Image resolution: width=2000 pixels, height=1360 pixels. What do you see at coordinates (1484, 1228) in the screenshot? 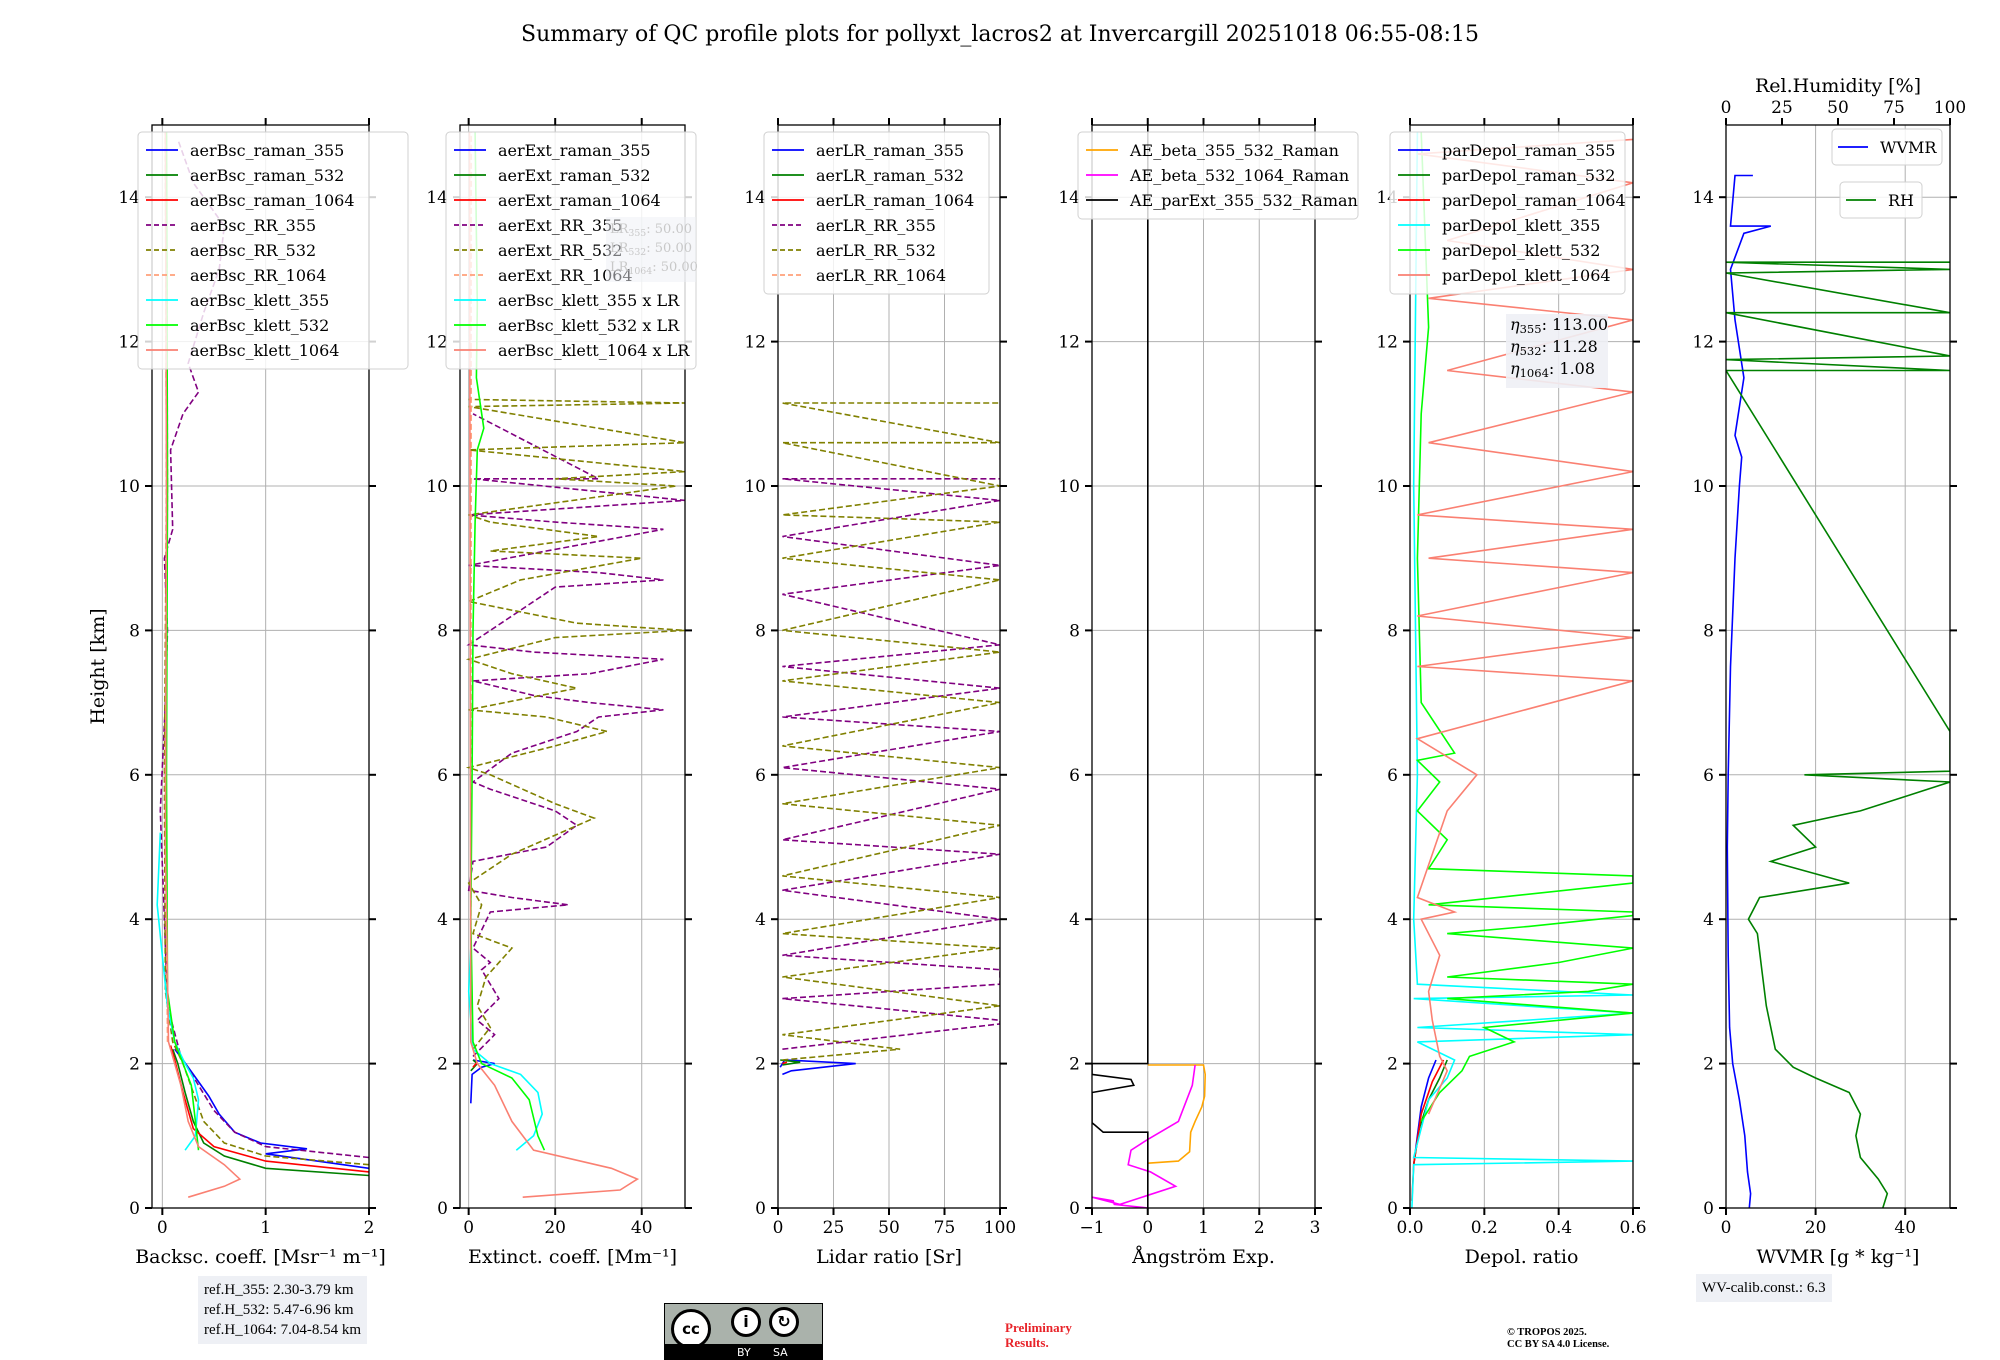
I see `x-tick-label: 0.2` at bounding box center [1484, 1228].